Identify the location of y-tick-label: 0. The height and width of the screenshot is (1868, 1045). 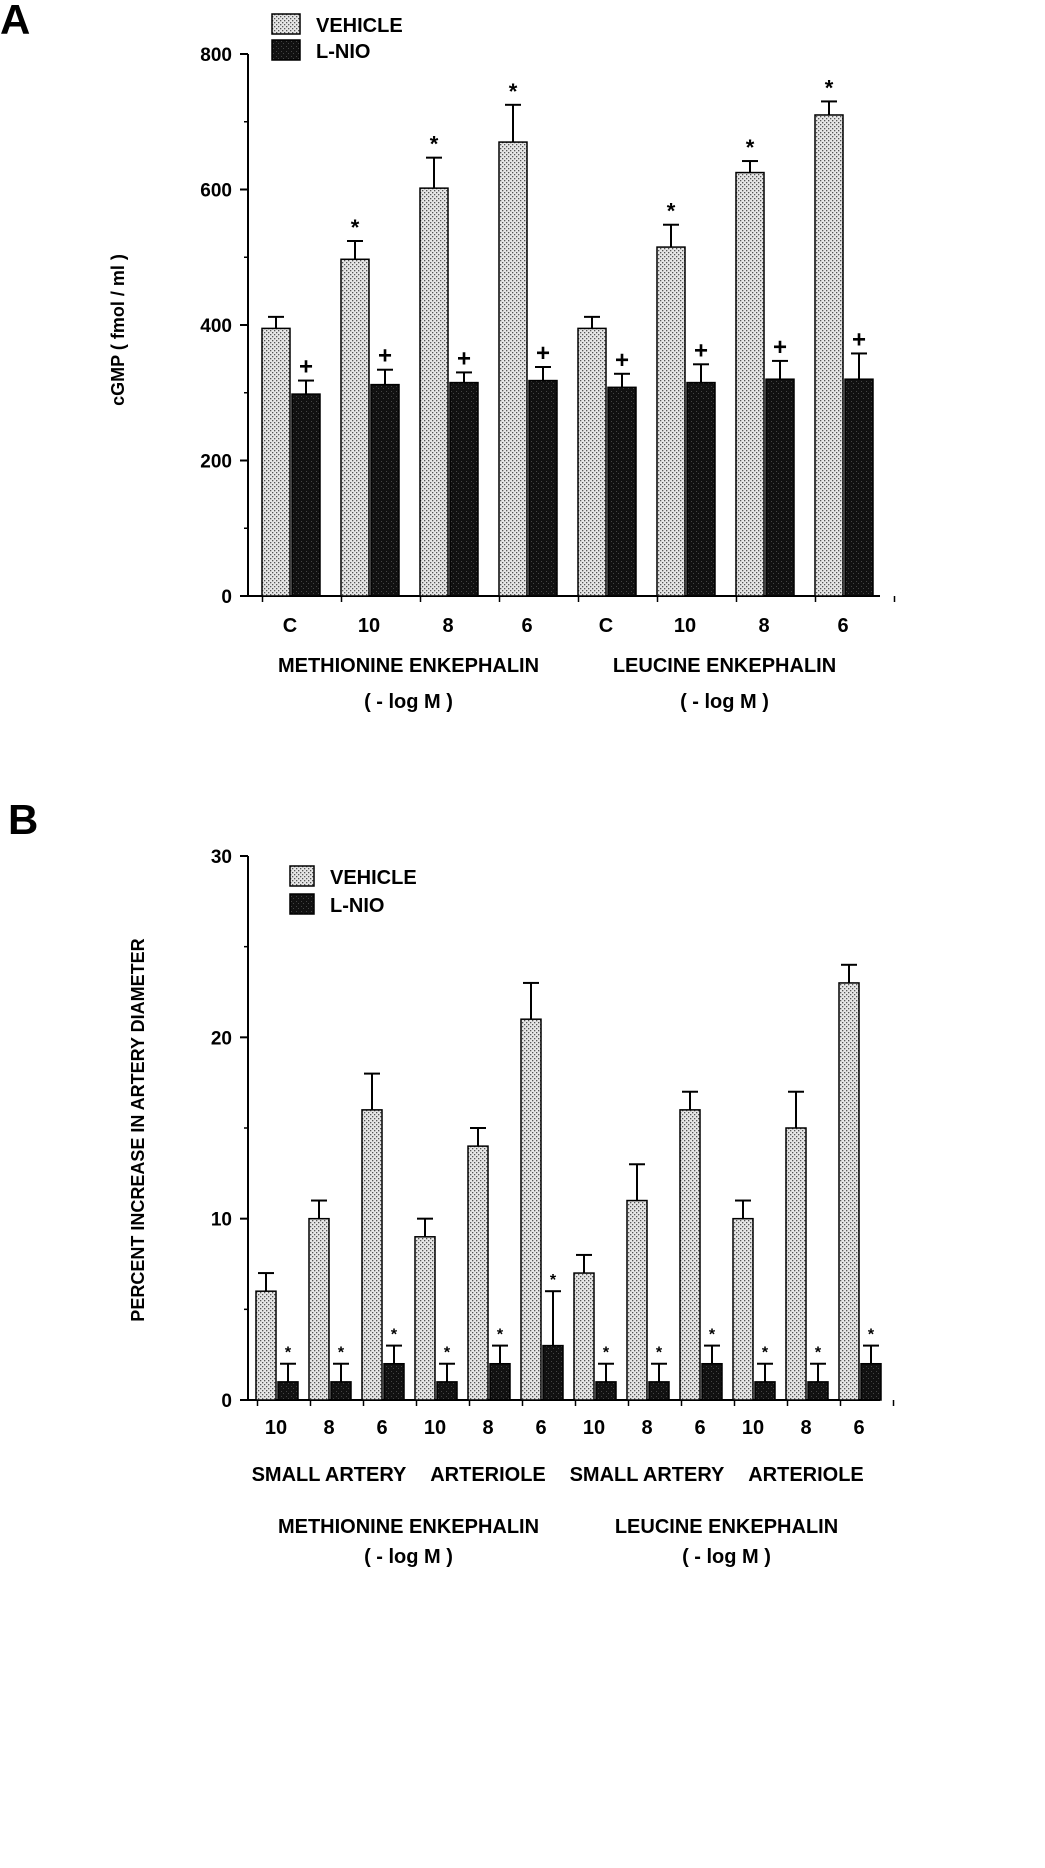
(226, 1401).